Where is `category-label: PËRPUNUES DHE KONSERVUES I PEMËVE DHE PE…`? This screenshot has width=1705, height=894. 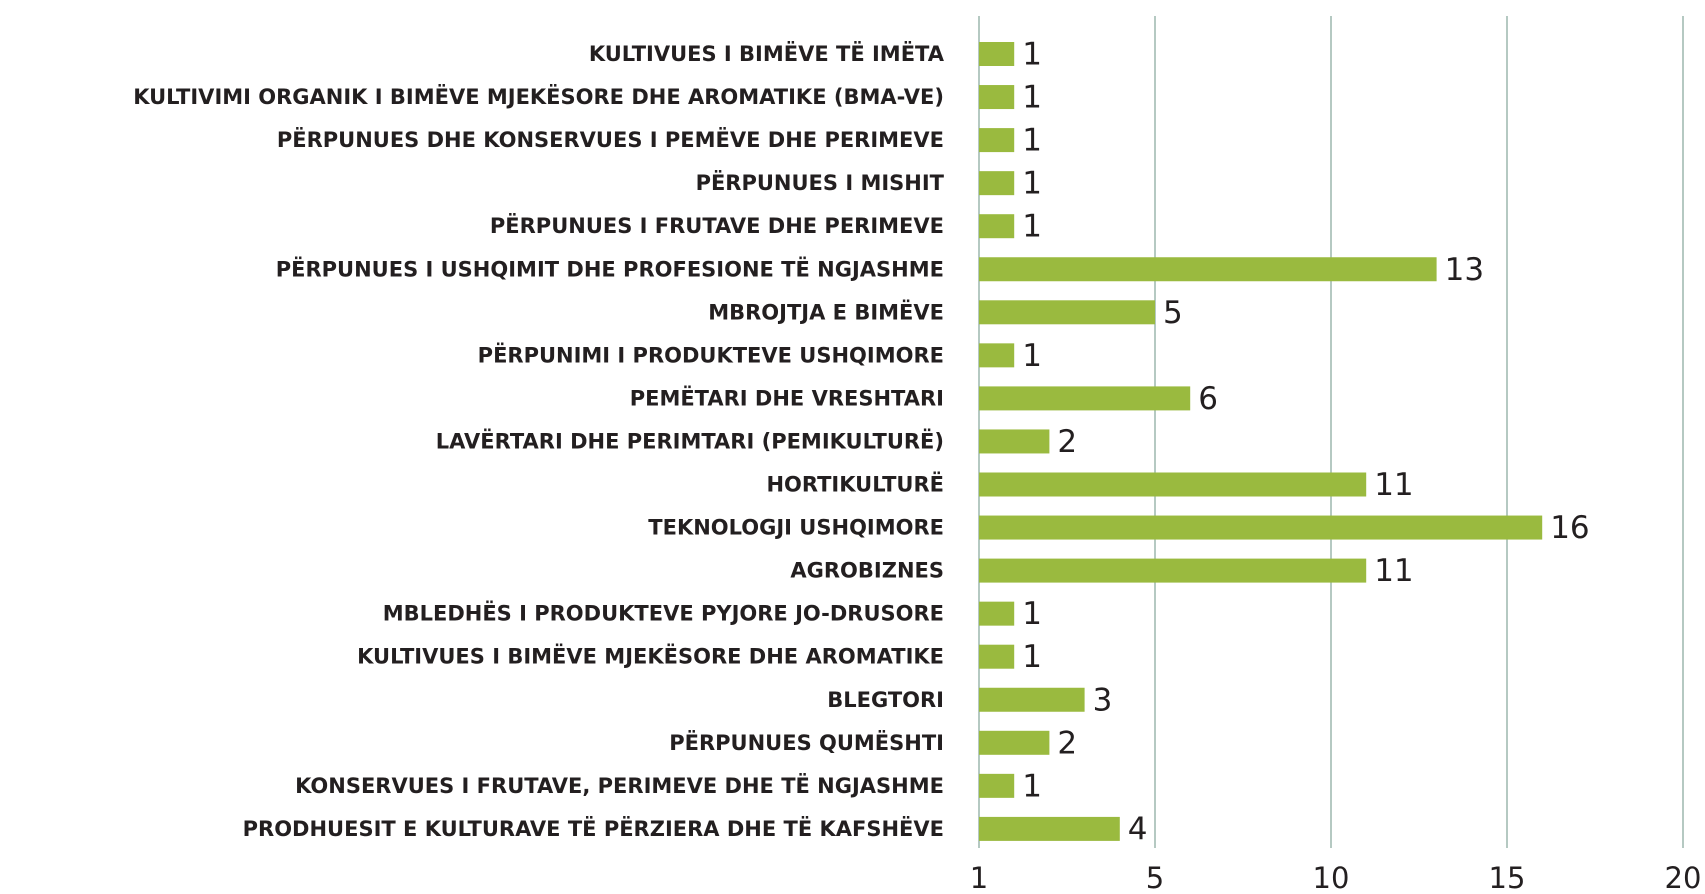
category-label: PËRPUNUES DHE KONSERVUES I PEMËVE DHE PE… is located at coordinates (610, 139).